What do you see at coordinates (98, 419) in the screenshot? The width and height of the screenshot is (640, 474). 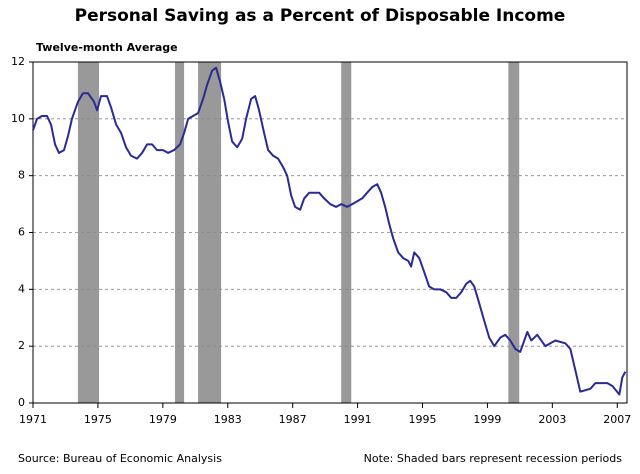 I see `x-tick-label: 1975` at bounding box center [98, 419].